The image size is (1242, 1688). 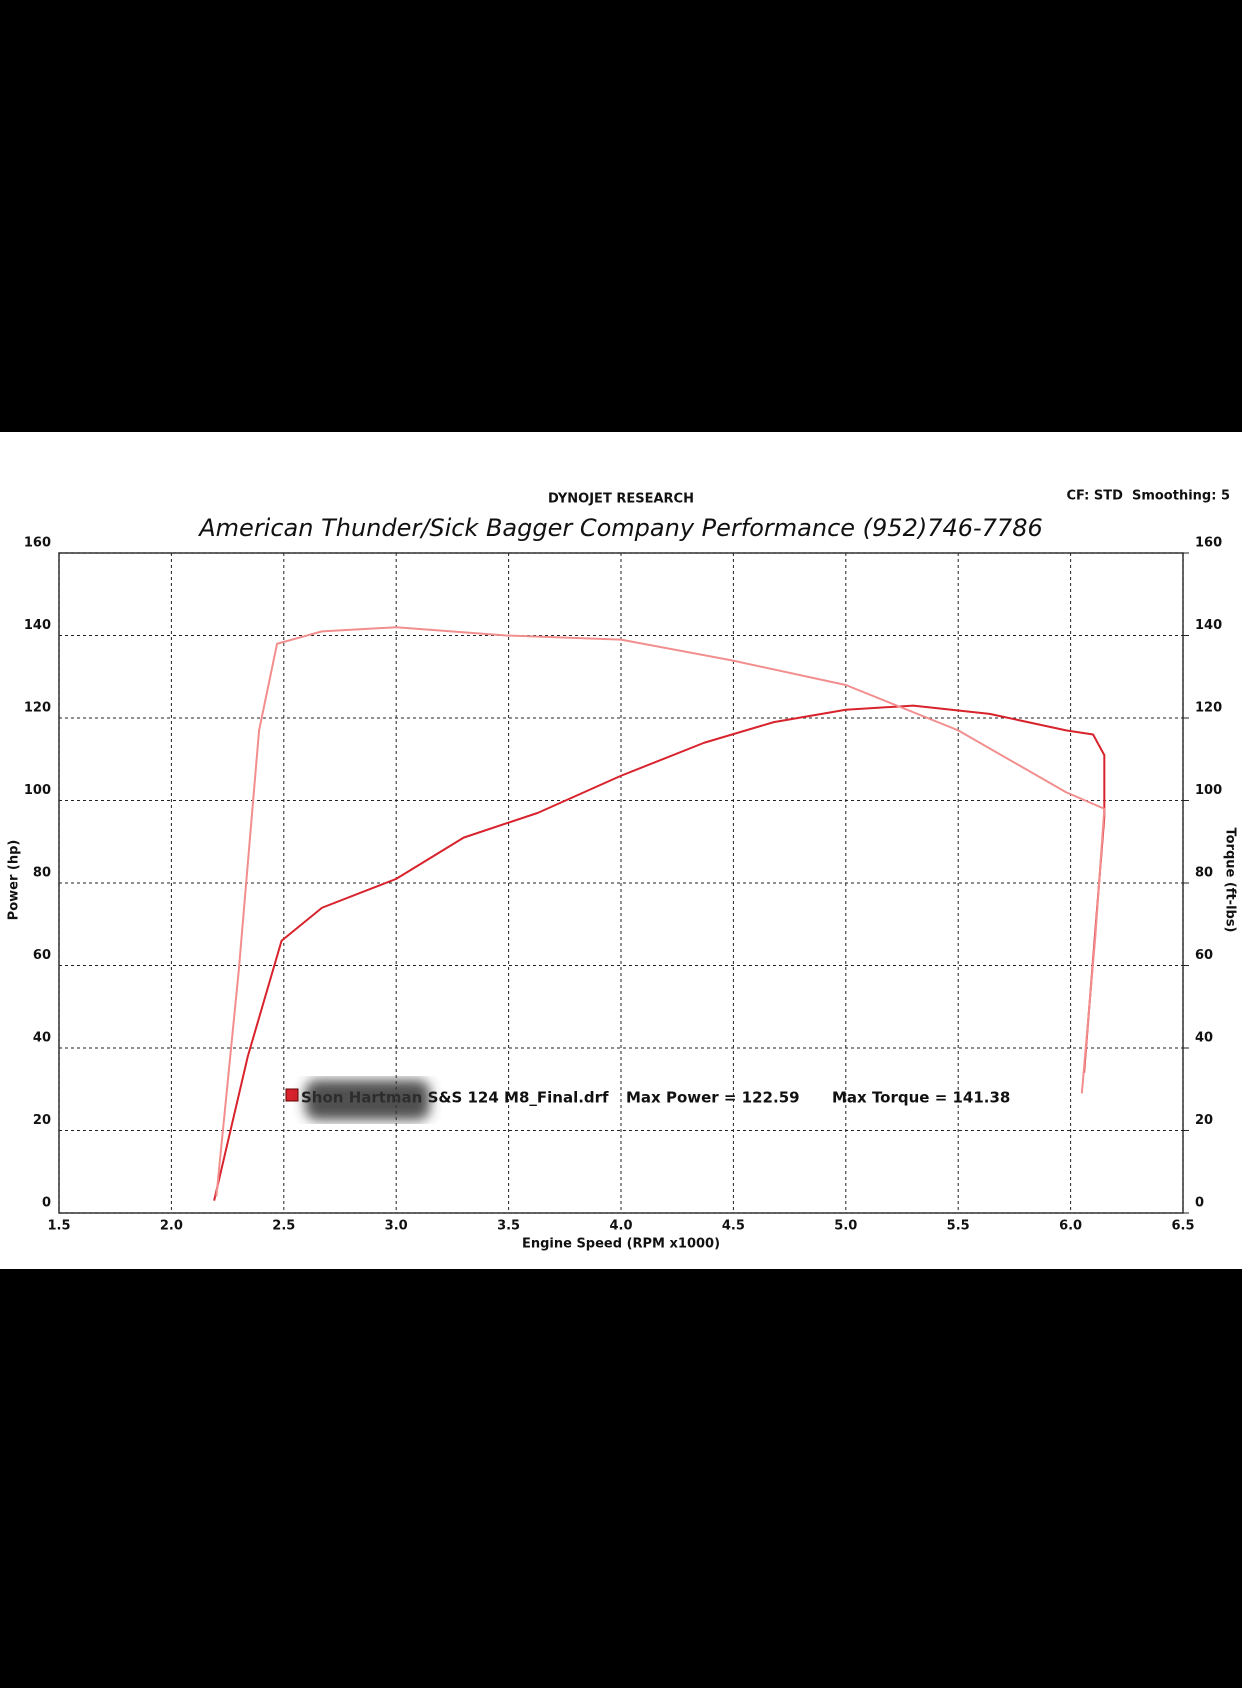 I want to click on y-tick-label: 0, so click(x=46, y=1203).